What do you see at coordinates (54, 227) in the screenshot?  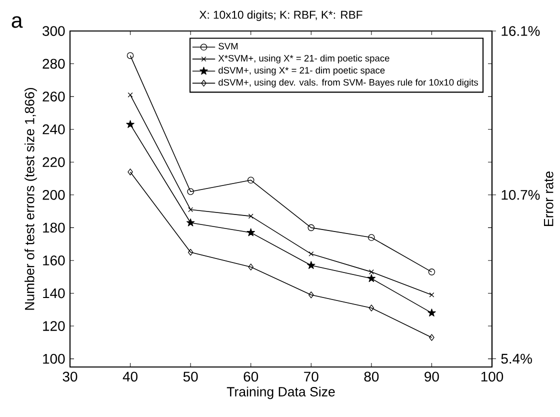 I see `y-tick-label: 180` at bounding box center [54, 227].